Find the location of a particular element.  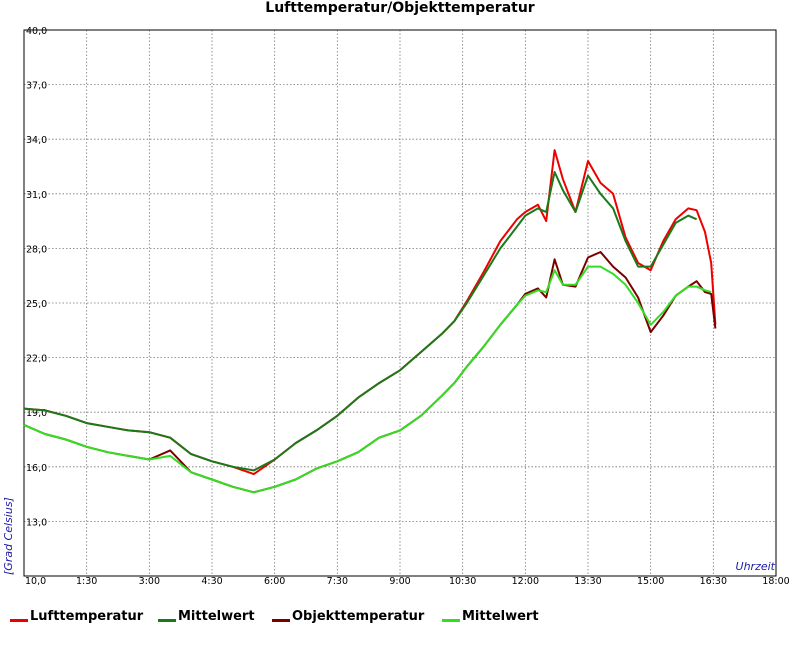

x-tick-label: 13:30 is located at coordinates (587, 581).